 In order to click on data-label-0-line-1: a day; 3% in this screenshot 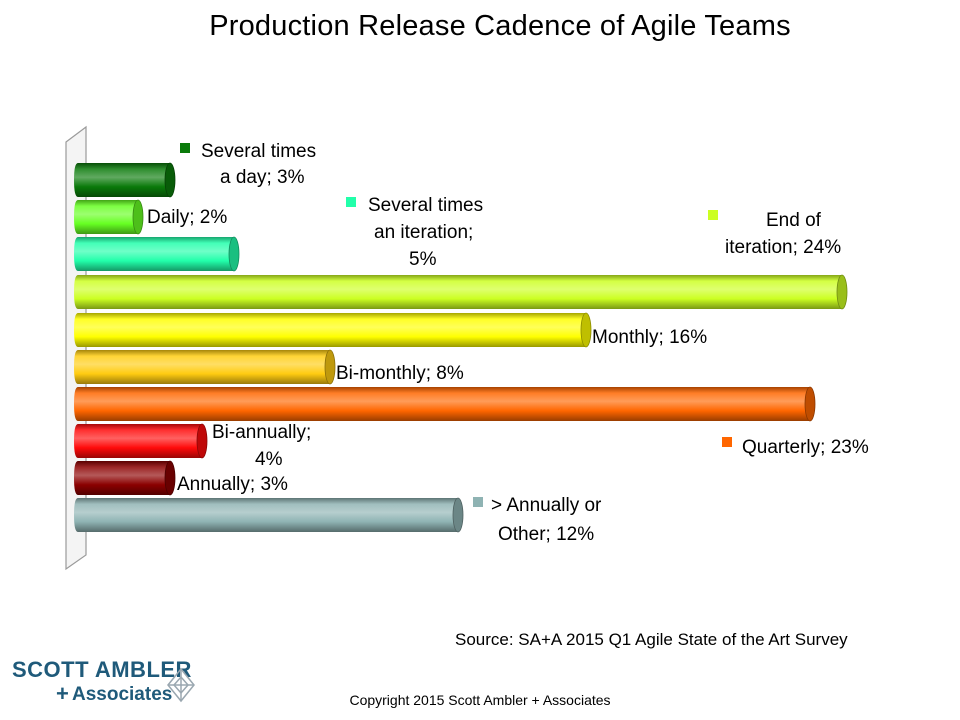, I will do `click(262, 177)`.